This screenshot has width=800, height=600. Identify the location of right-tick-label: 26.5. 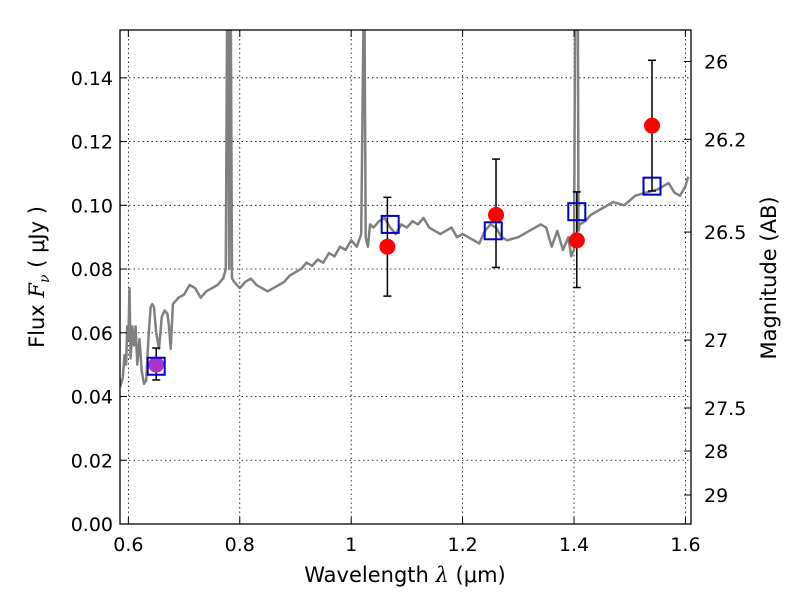
(725, 233).